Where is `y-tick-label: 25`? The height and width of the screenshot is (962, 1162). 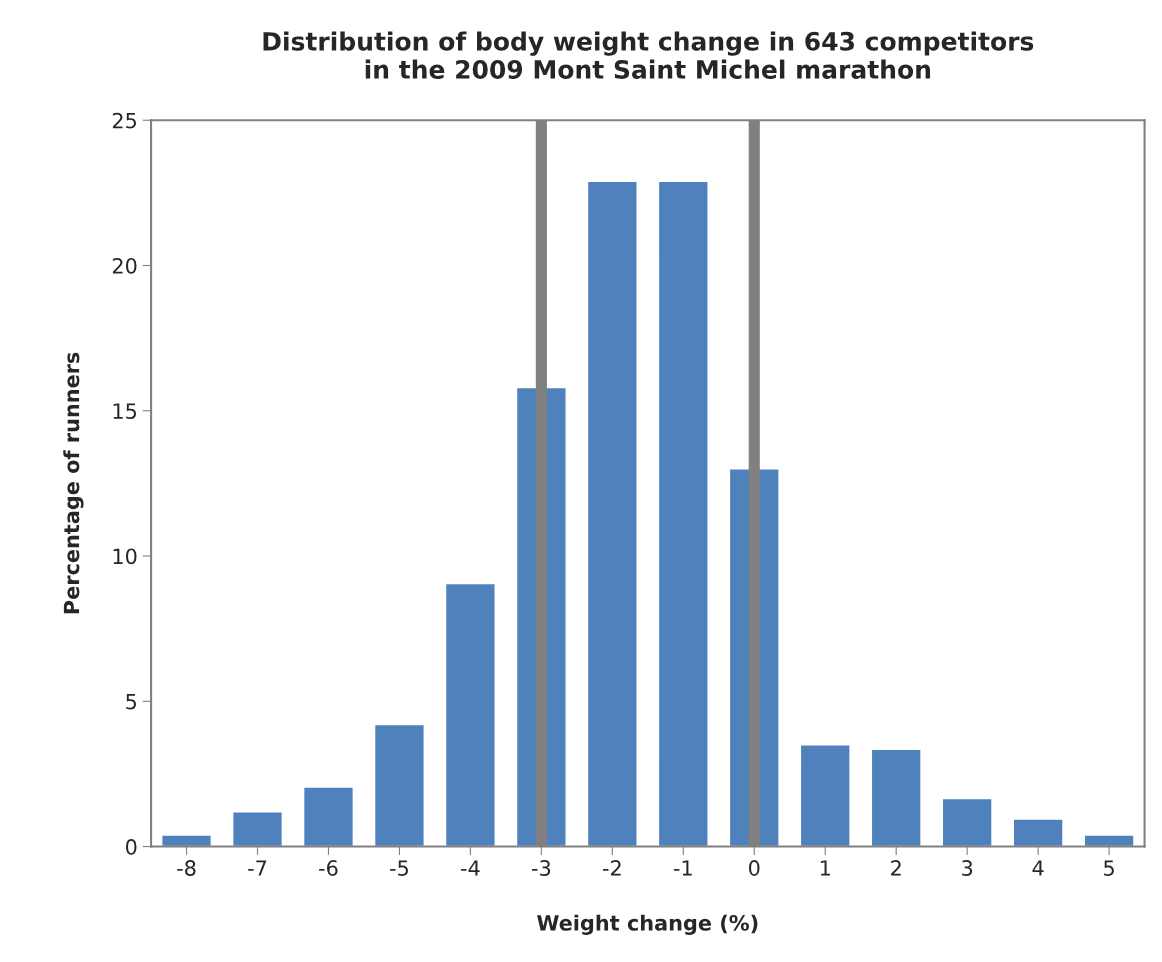 y-tick-label: 25 is located at coordinates (124, 120).